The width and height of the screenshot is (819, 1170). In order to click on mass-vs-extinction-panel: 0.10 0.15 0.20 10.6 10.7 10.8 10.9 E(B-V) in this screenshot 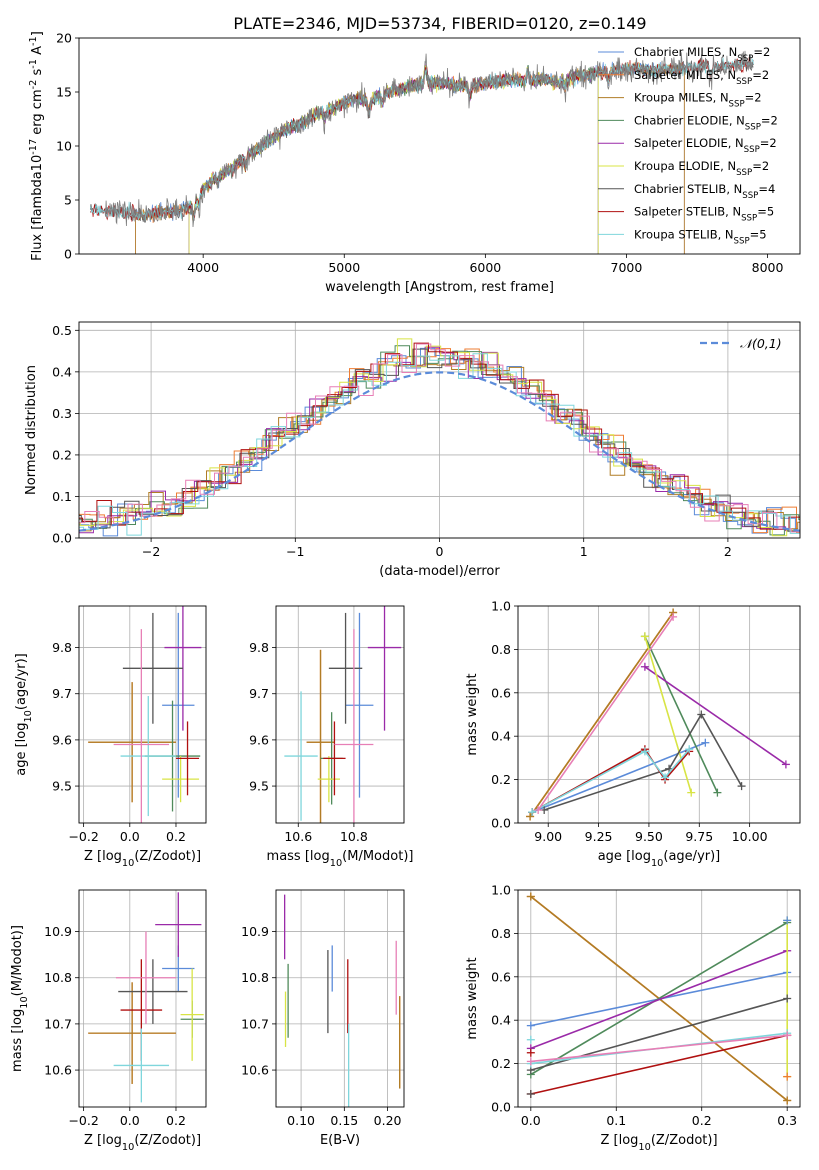, I will do `click(323, 1018)`.